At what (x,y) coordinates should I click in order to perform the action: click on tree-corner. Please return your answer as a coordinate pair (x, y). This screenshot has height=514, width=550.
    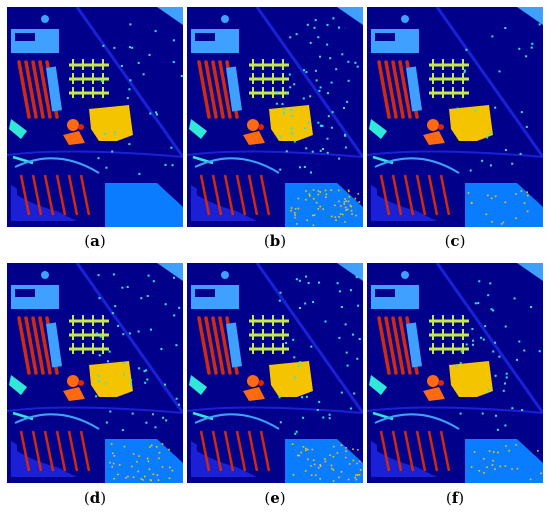
    Looking at the image, I should click on (530, 16).